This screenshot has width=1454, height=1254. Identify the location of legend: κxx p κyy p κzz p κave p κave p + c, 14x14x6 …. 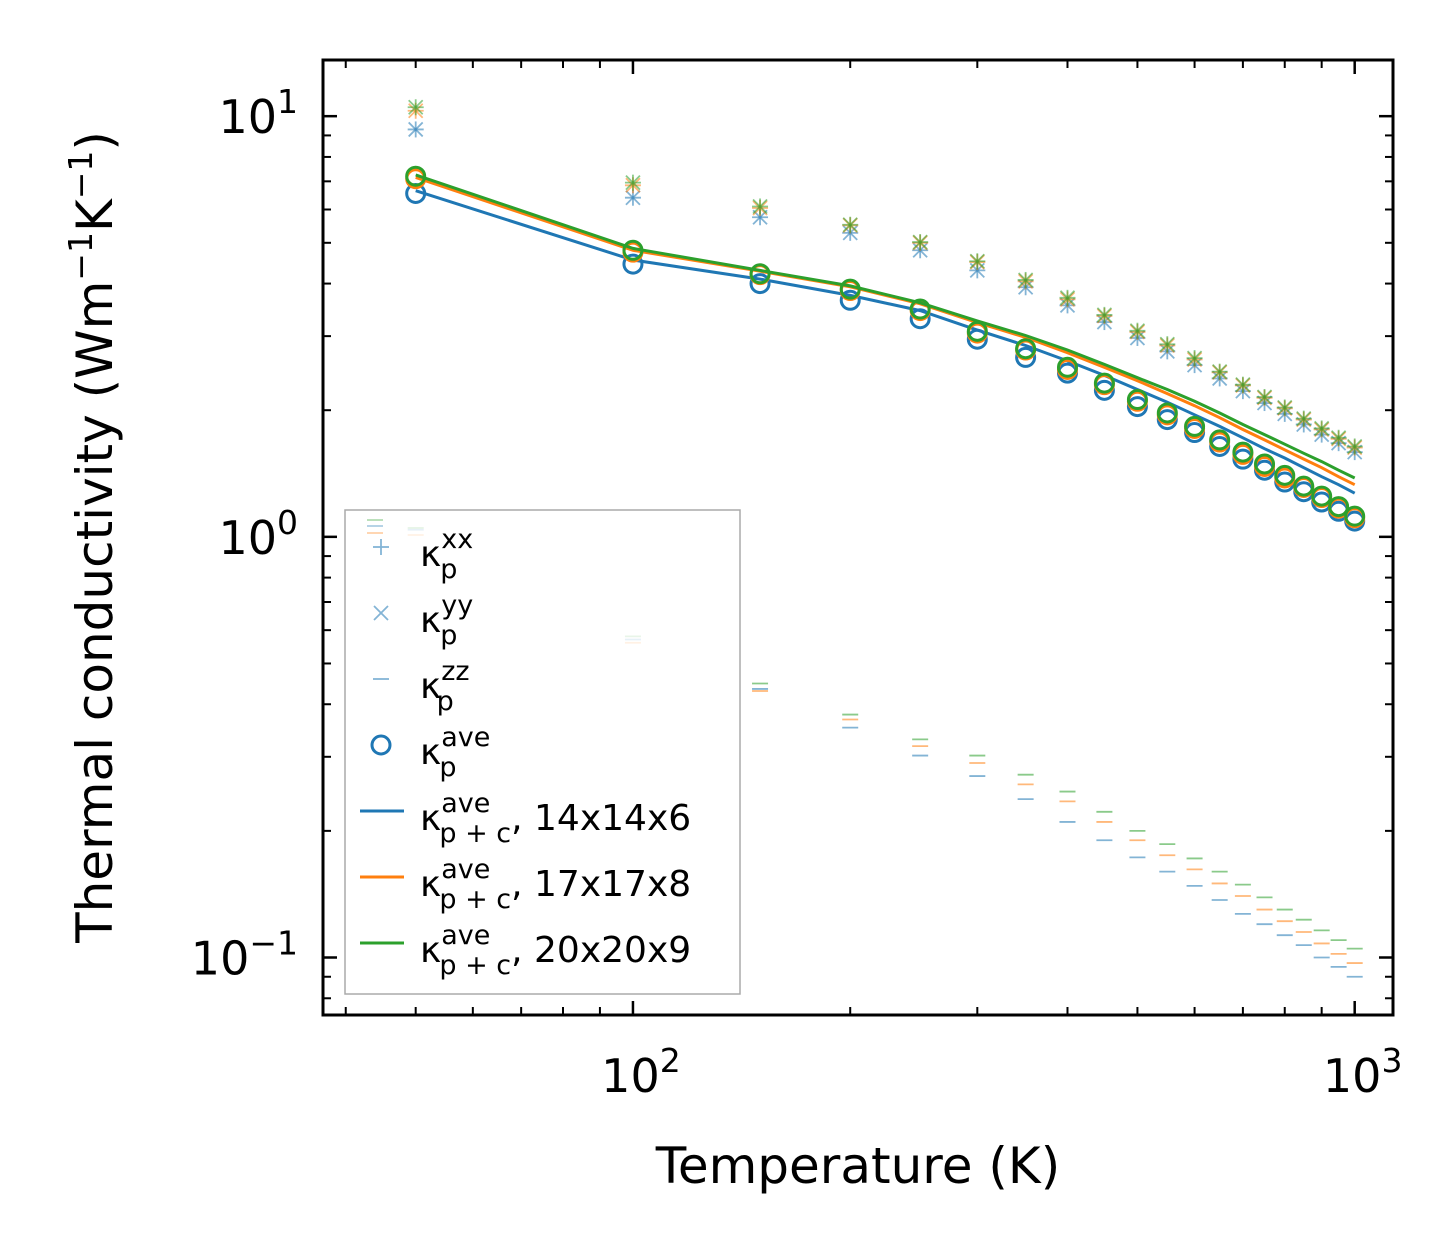
(542, 752).